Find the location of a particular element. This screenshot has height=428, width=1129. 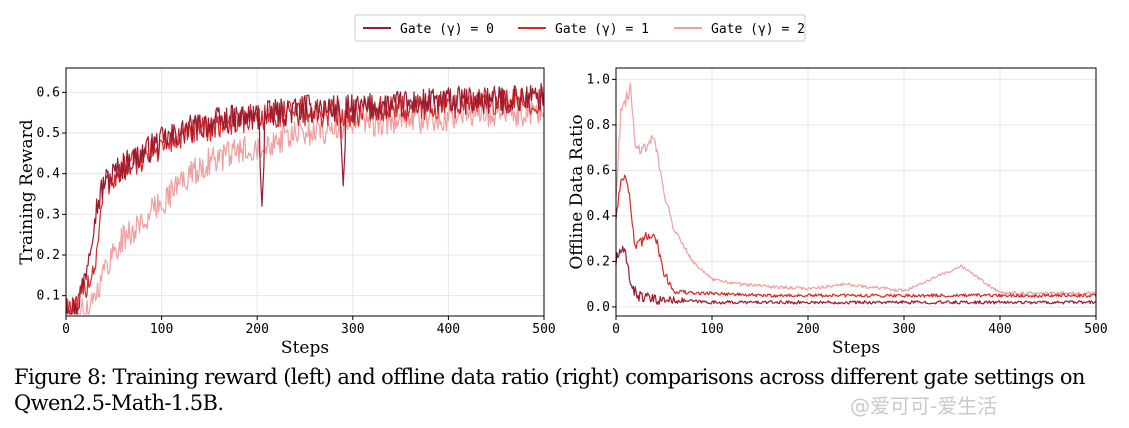

legend-label-gate2: Gate (γ) = 2 is located at coordinates (758, 29).